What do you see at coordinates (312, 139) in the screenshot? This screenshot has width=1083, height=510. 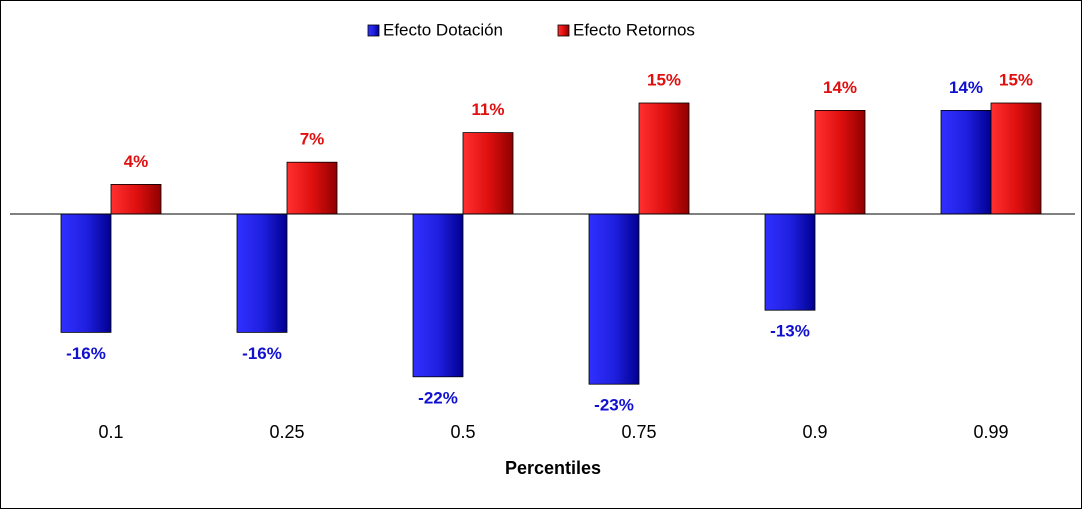 I see `value-label: 7%` at bounding box center [312, 139].